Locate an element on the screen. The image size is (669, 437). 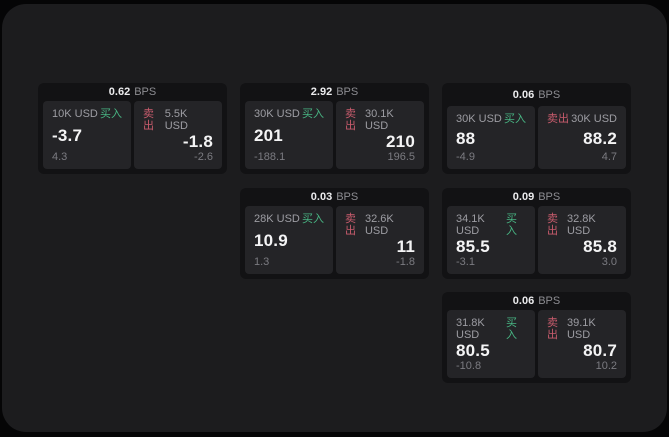
buy-change: -3.1 is located at coordinates (465, 262).